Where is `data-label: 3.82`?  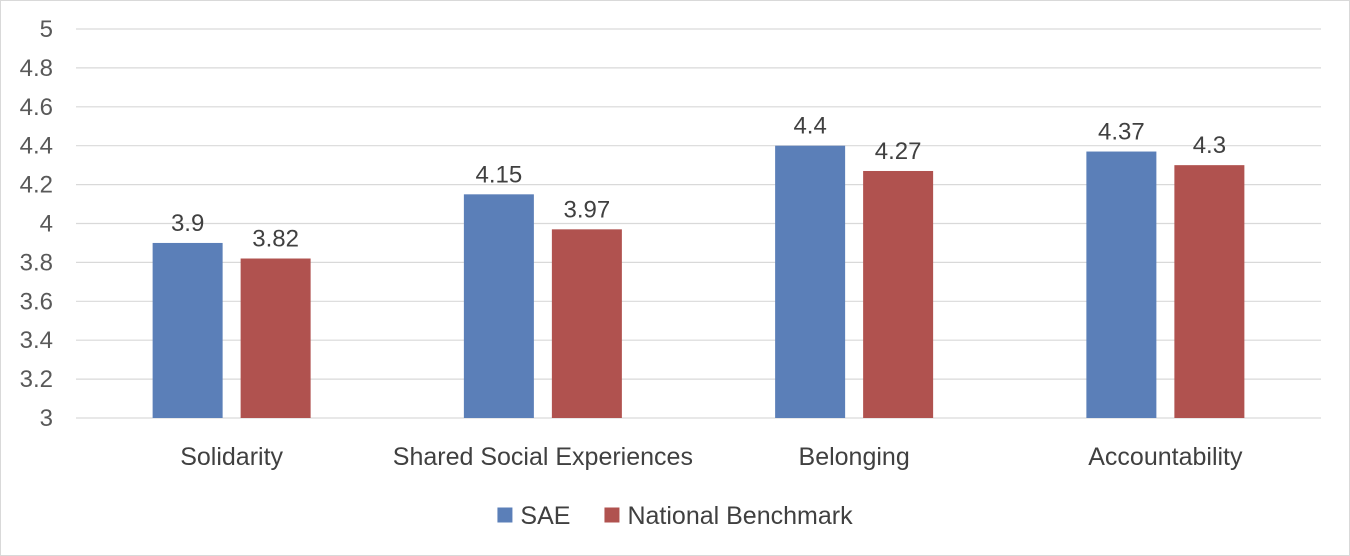
data-label: 3.82 is located at coordinates (275, 239).